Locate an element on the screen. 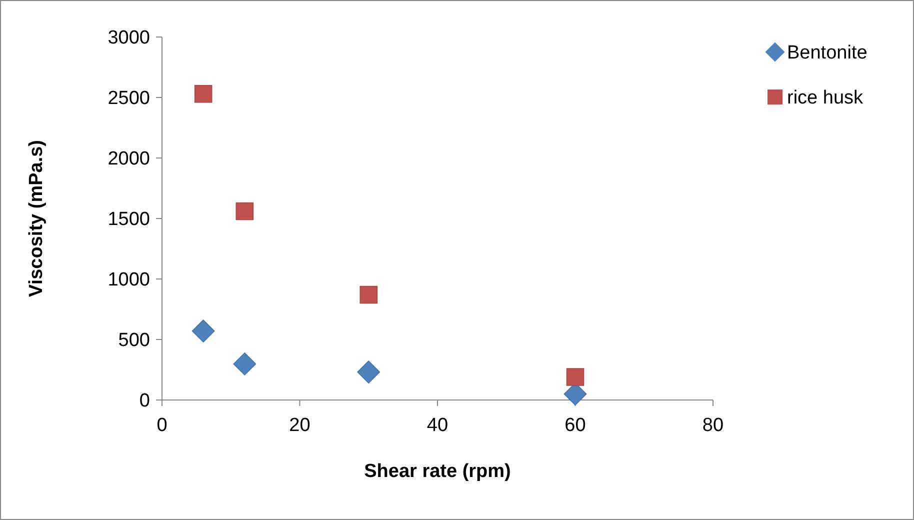  legend-label: rice husk is located at coordinates (825, 98).